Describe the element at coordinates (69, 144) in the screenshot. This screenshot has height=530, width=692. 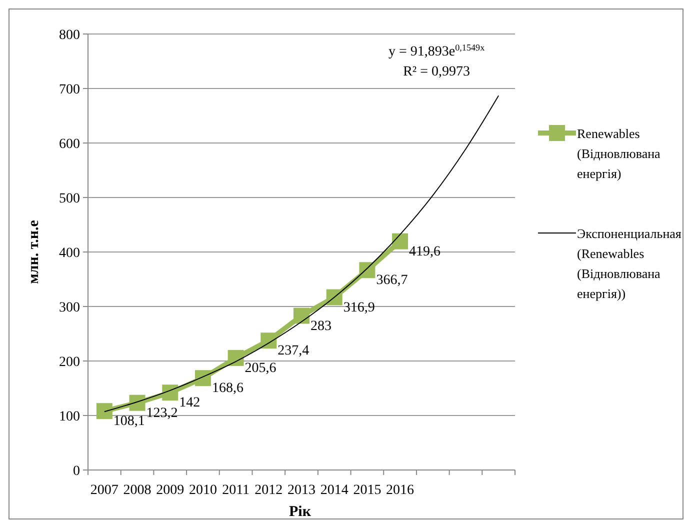
I see `y-tick-label: 600` at that location.